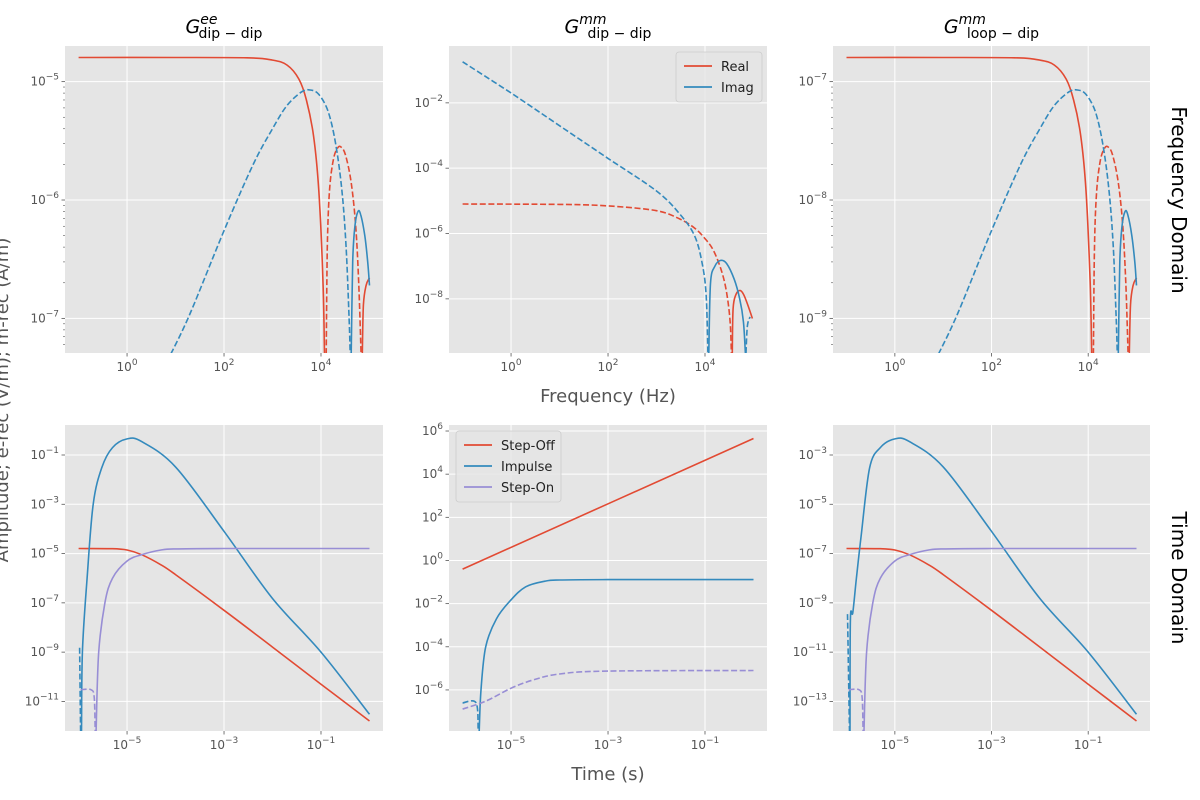  I want to click on legend: Real Imag, so click(719, 77).